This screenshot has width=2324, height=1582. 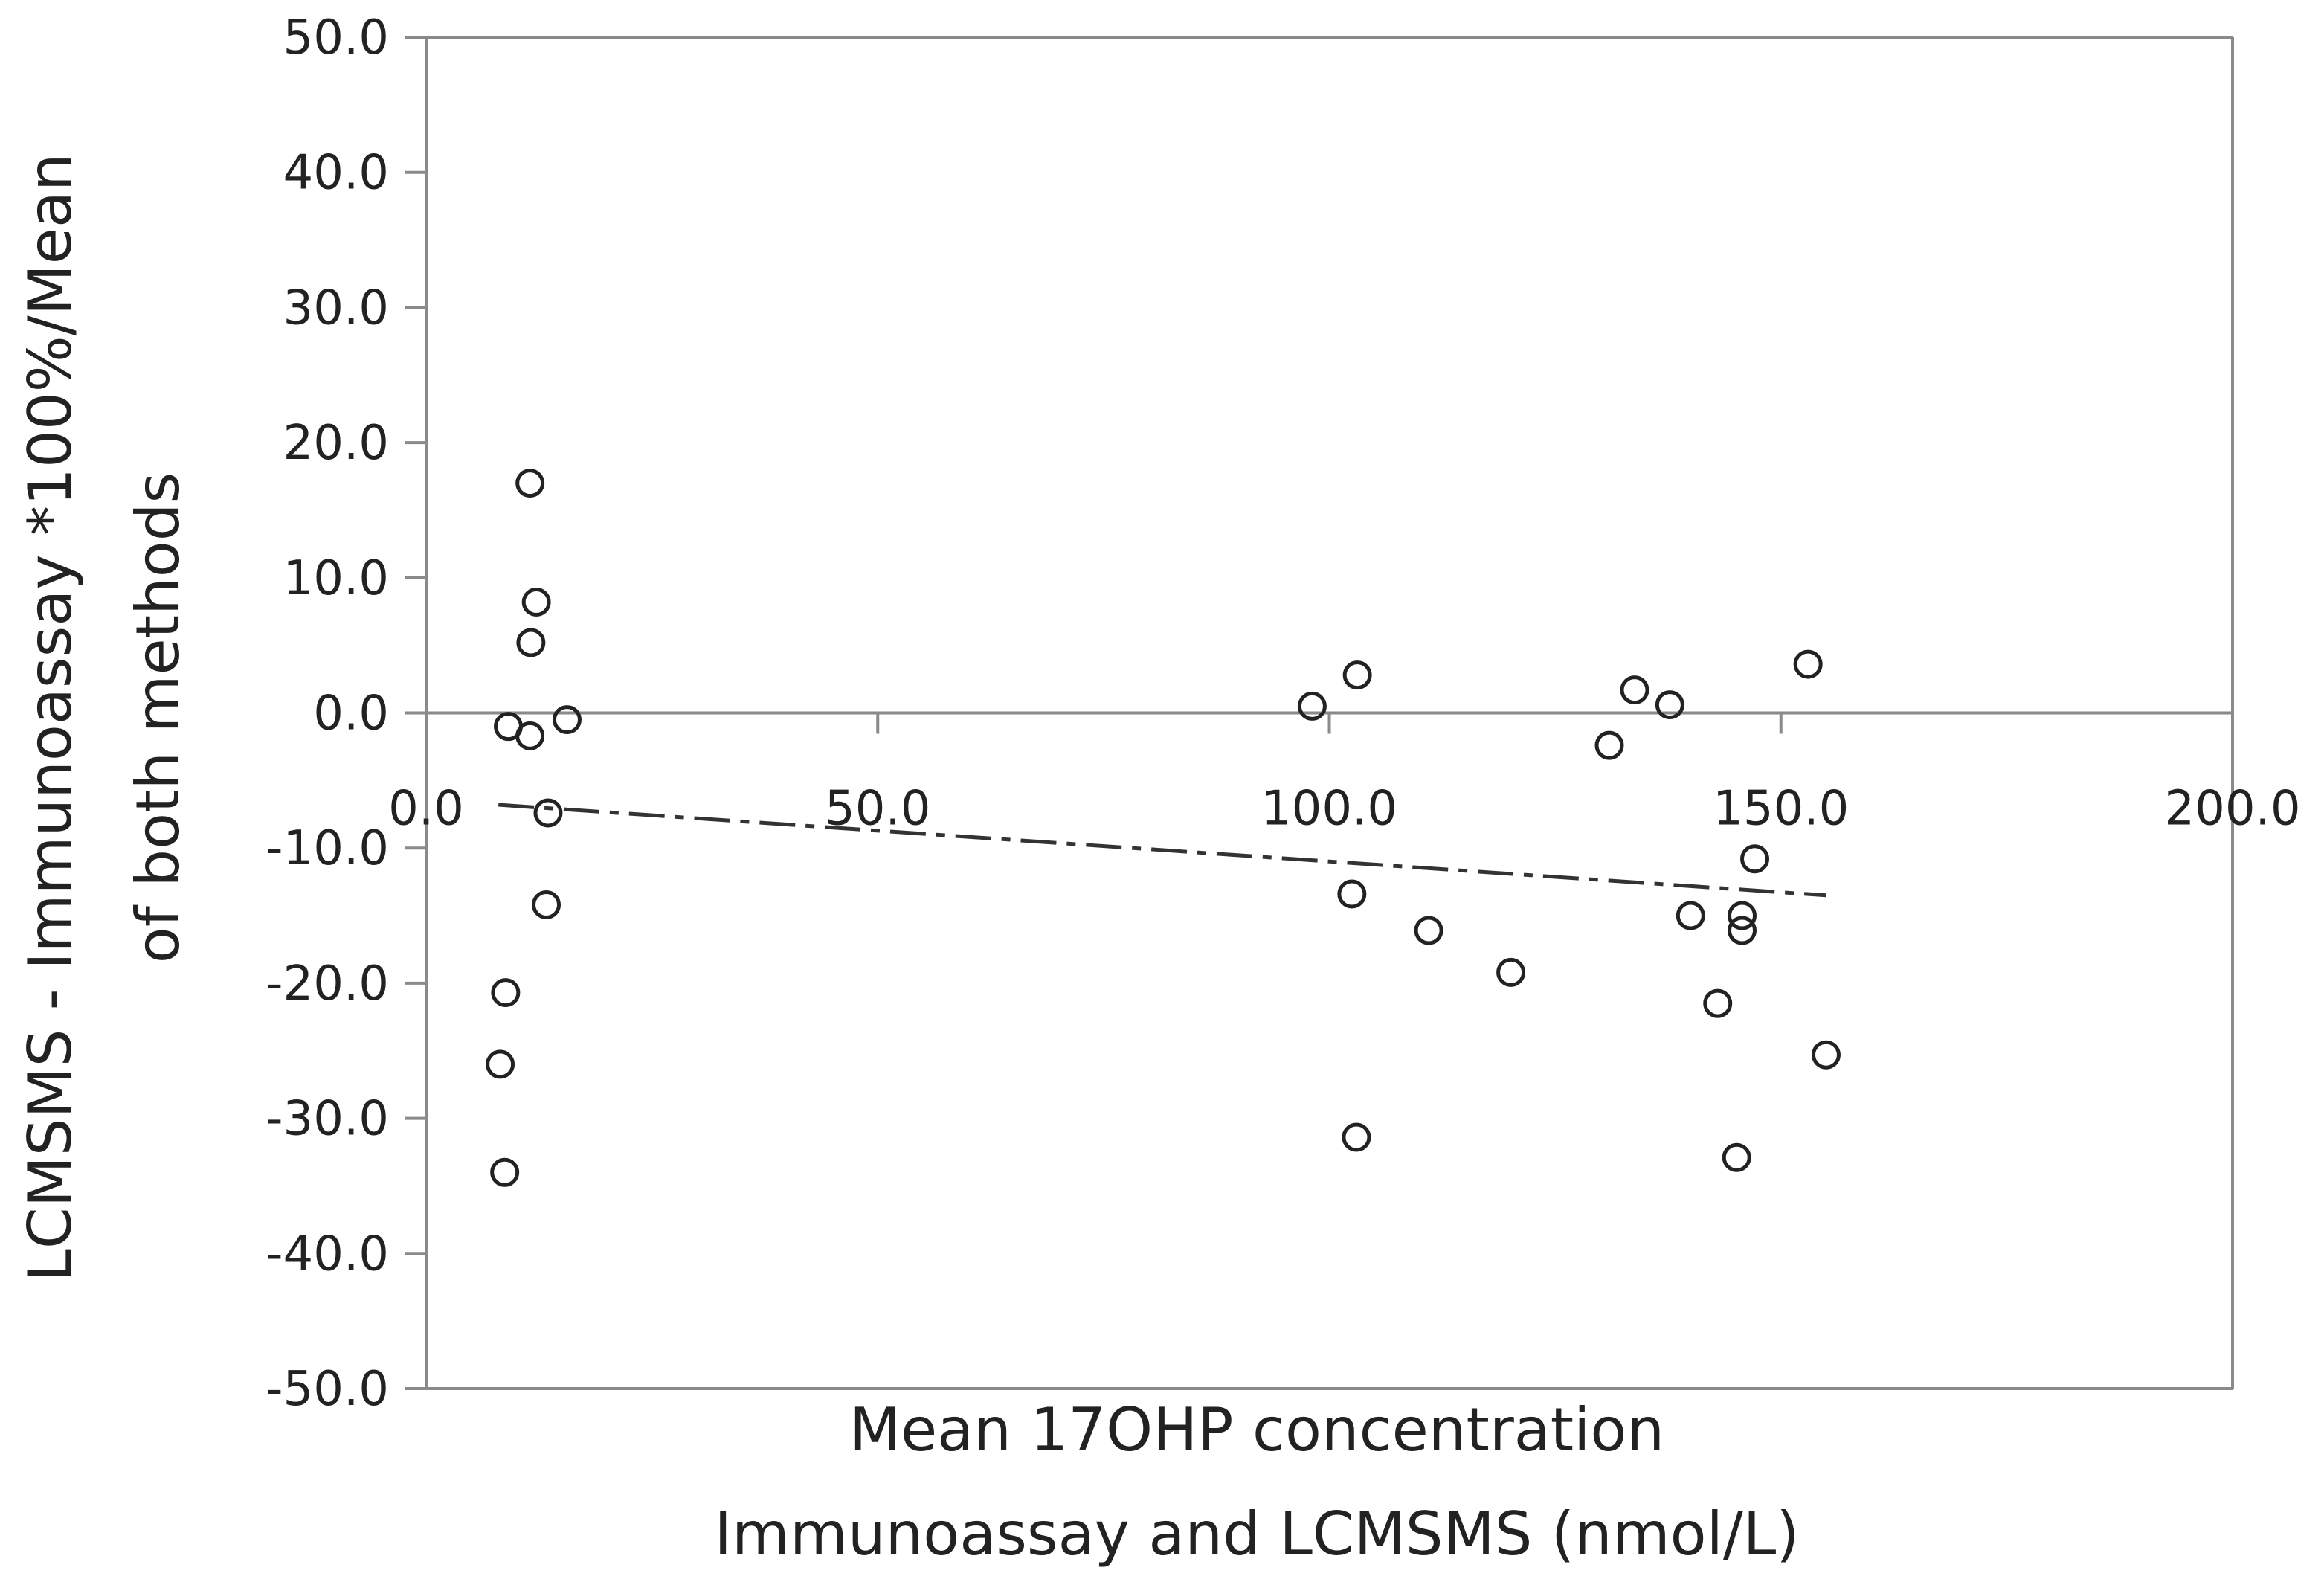 What do you see at coordinates (336, 37) in the screenshot?
I see `y-tick-label: 50.0` at bounding box center [336, 37].